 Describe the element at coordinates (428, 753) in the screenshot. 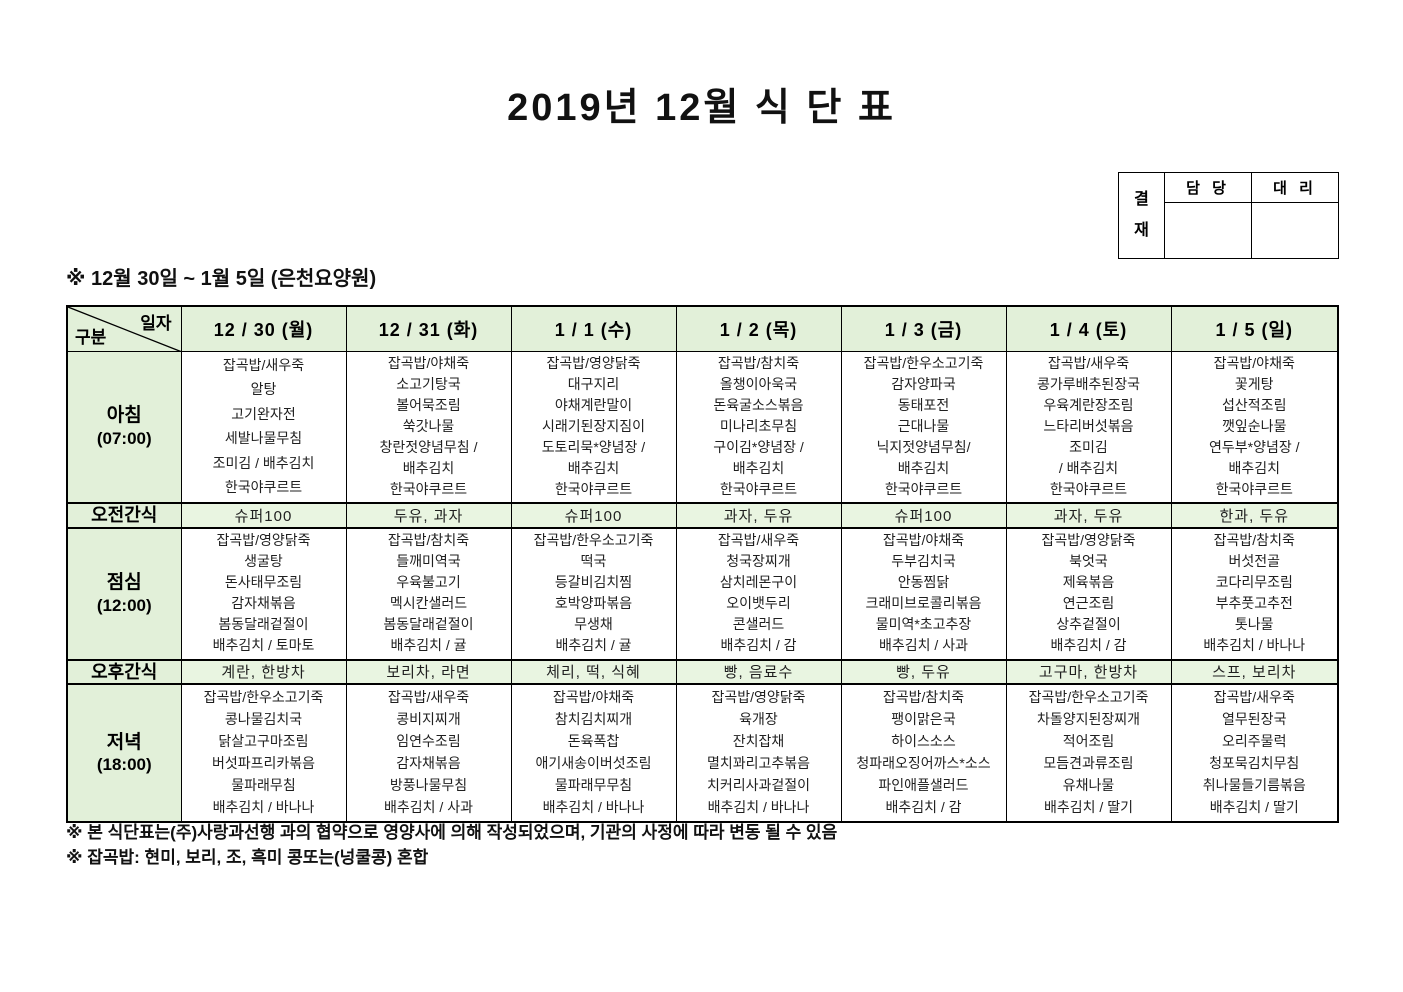

I see `menu-cell: 잡곡밥/새우죽 콩비지찌개 임연수조림 감자채볶음 방풍나물무침 배추김치 / 사과` at that location.